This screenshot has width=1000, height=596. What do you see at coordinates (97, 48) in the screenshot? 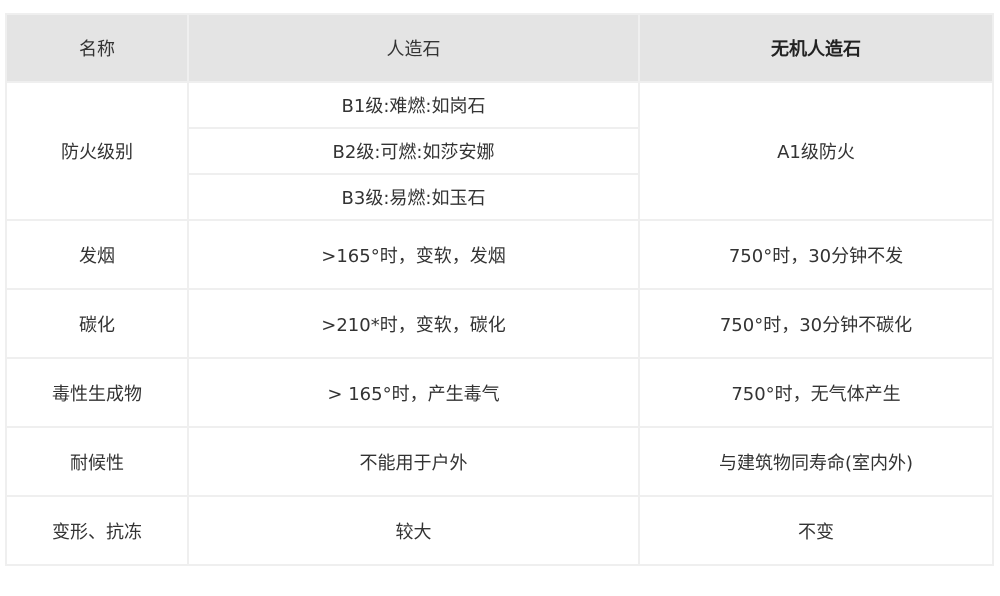
I see `header-name: 名称` at bounding box center [97, 48].